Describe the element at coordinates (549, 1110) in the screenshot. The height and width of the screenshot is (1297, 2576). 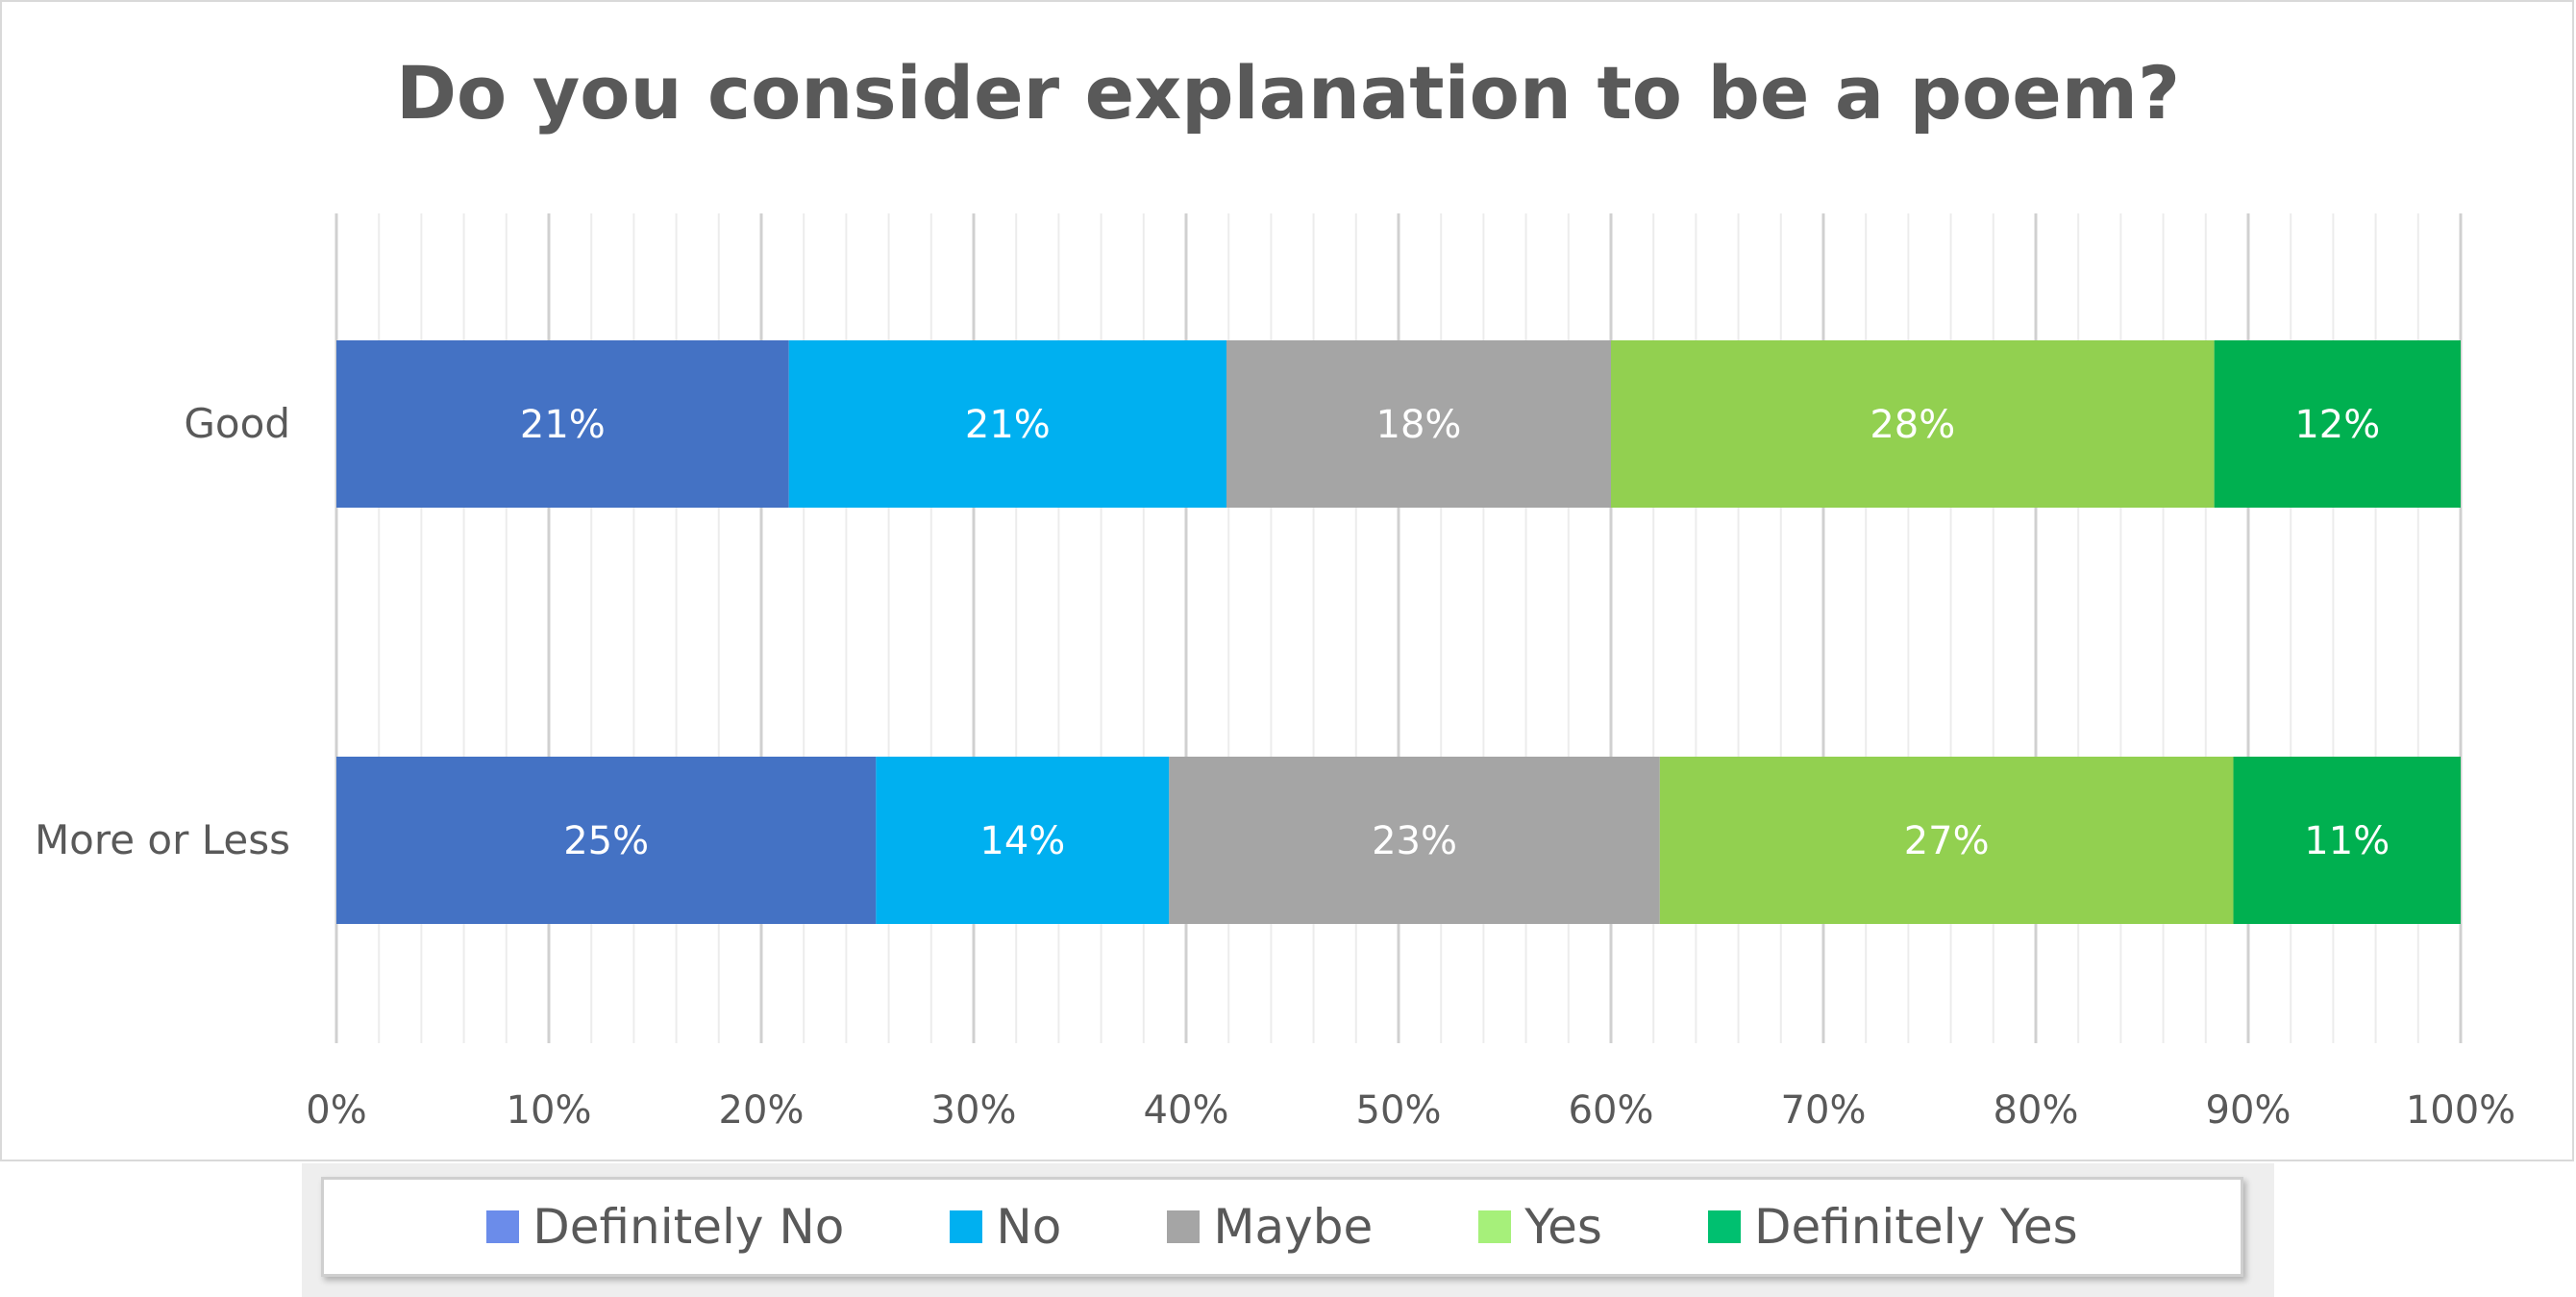
I see `x-tick-label: 10%` at that location.